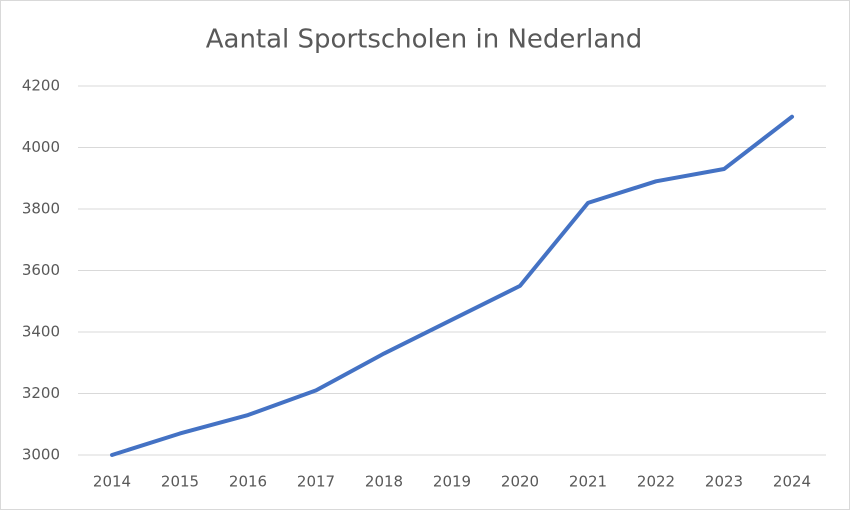  I want to click on y-tick-label: 3800, so click(41, 209).